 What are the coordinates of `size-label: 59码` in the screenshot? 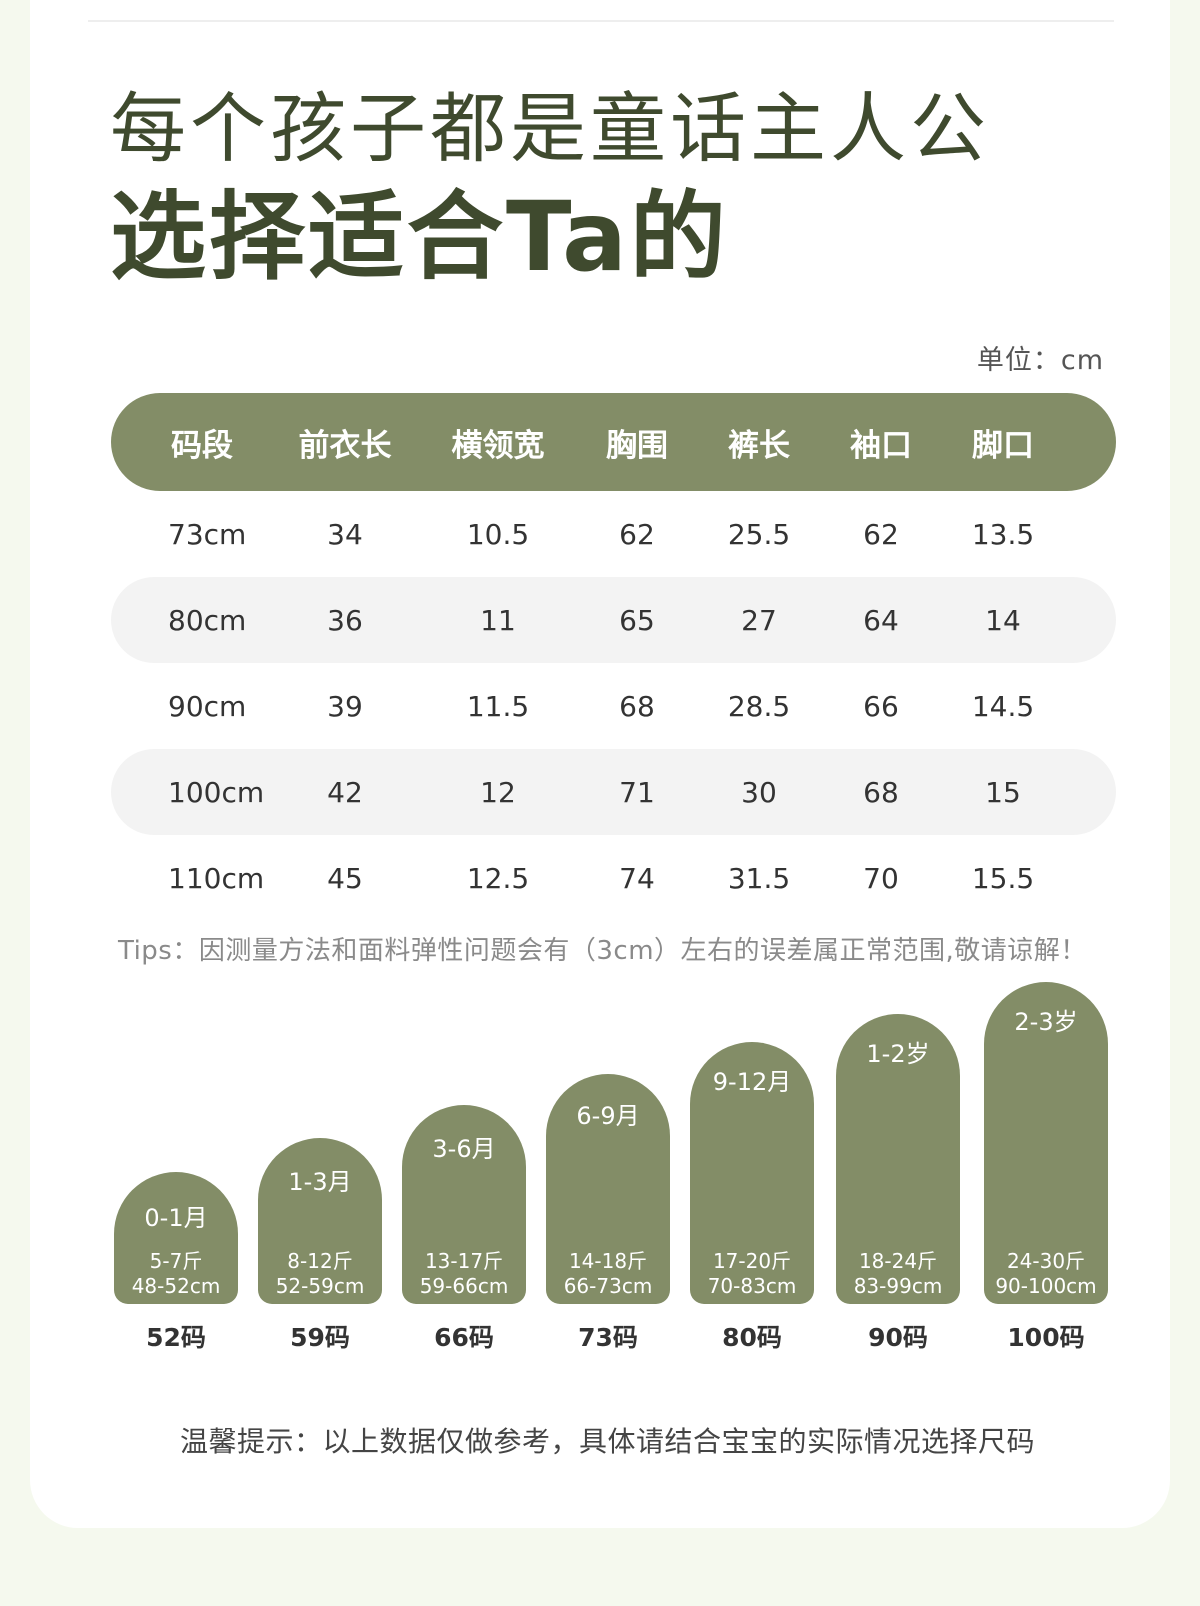 It's located at (320, 1337).